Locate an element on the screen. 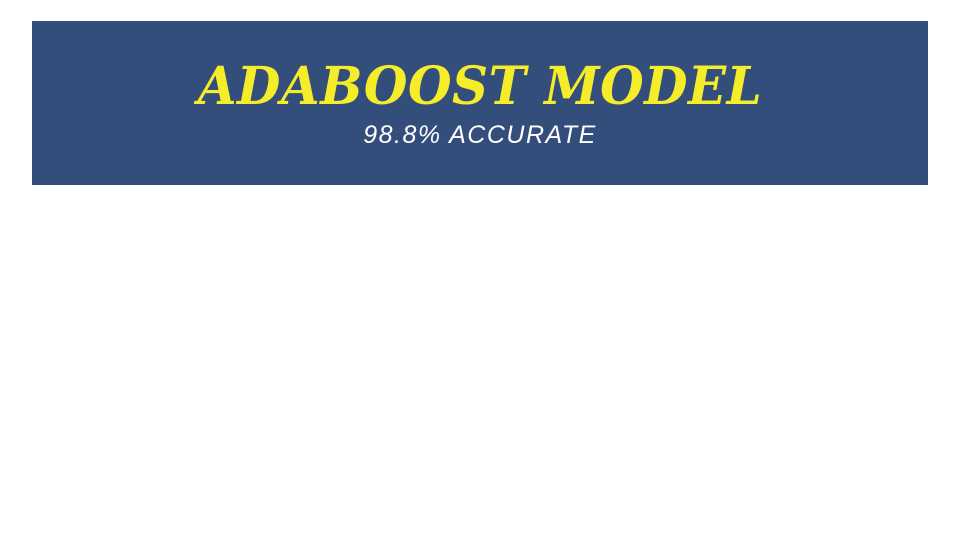 The image size is (960, 540). slide-subtitle: 98.8% ACCURATE is located at coordinates (480, 135).